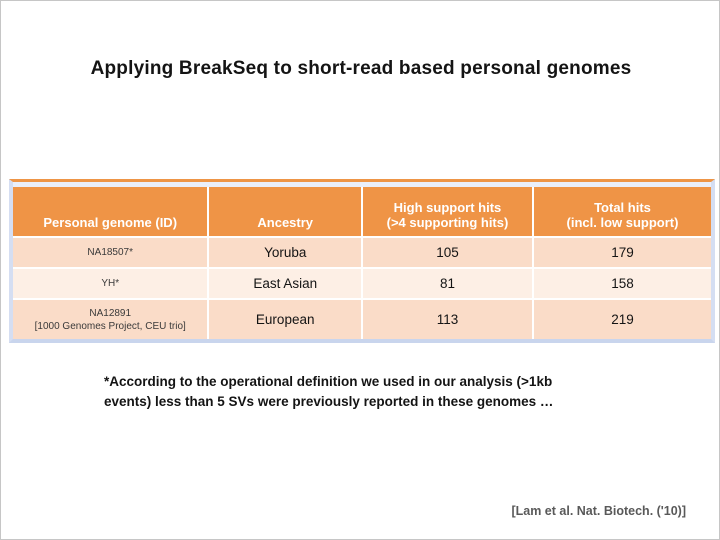 The height and width of the screenshot is (540, 720). Describe the element at coordinates (111, 284) in the screenshot. I see `cell-genome-id: YH*` at that location.